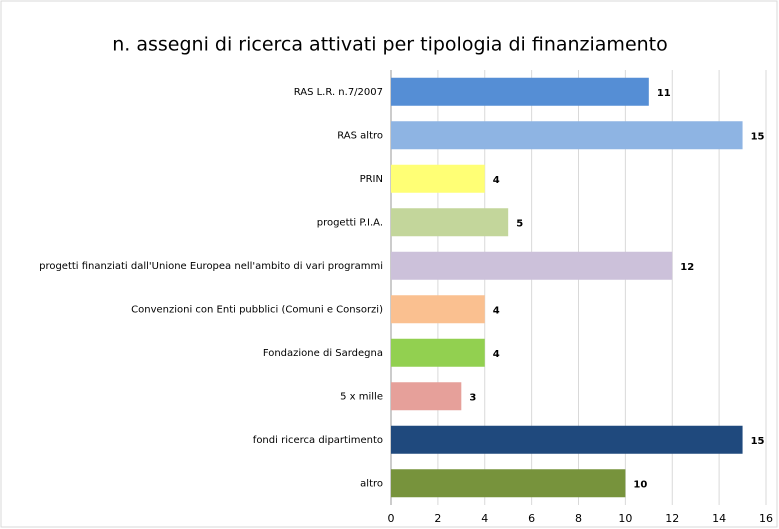  Describe the element at coordinates (338, 92) in the screenshot. I see `y-tick-label: RAS L.R. n.7/2007` at that location.